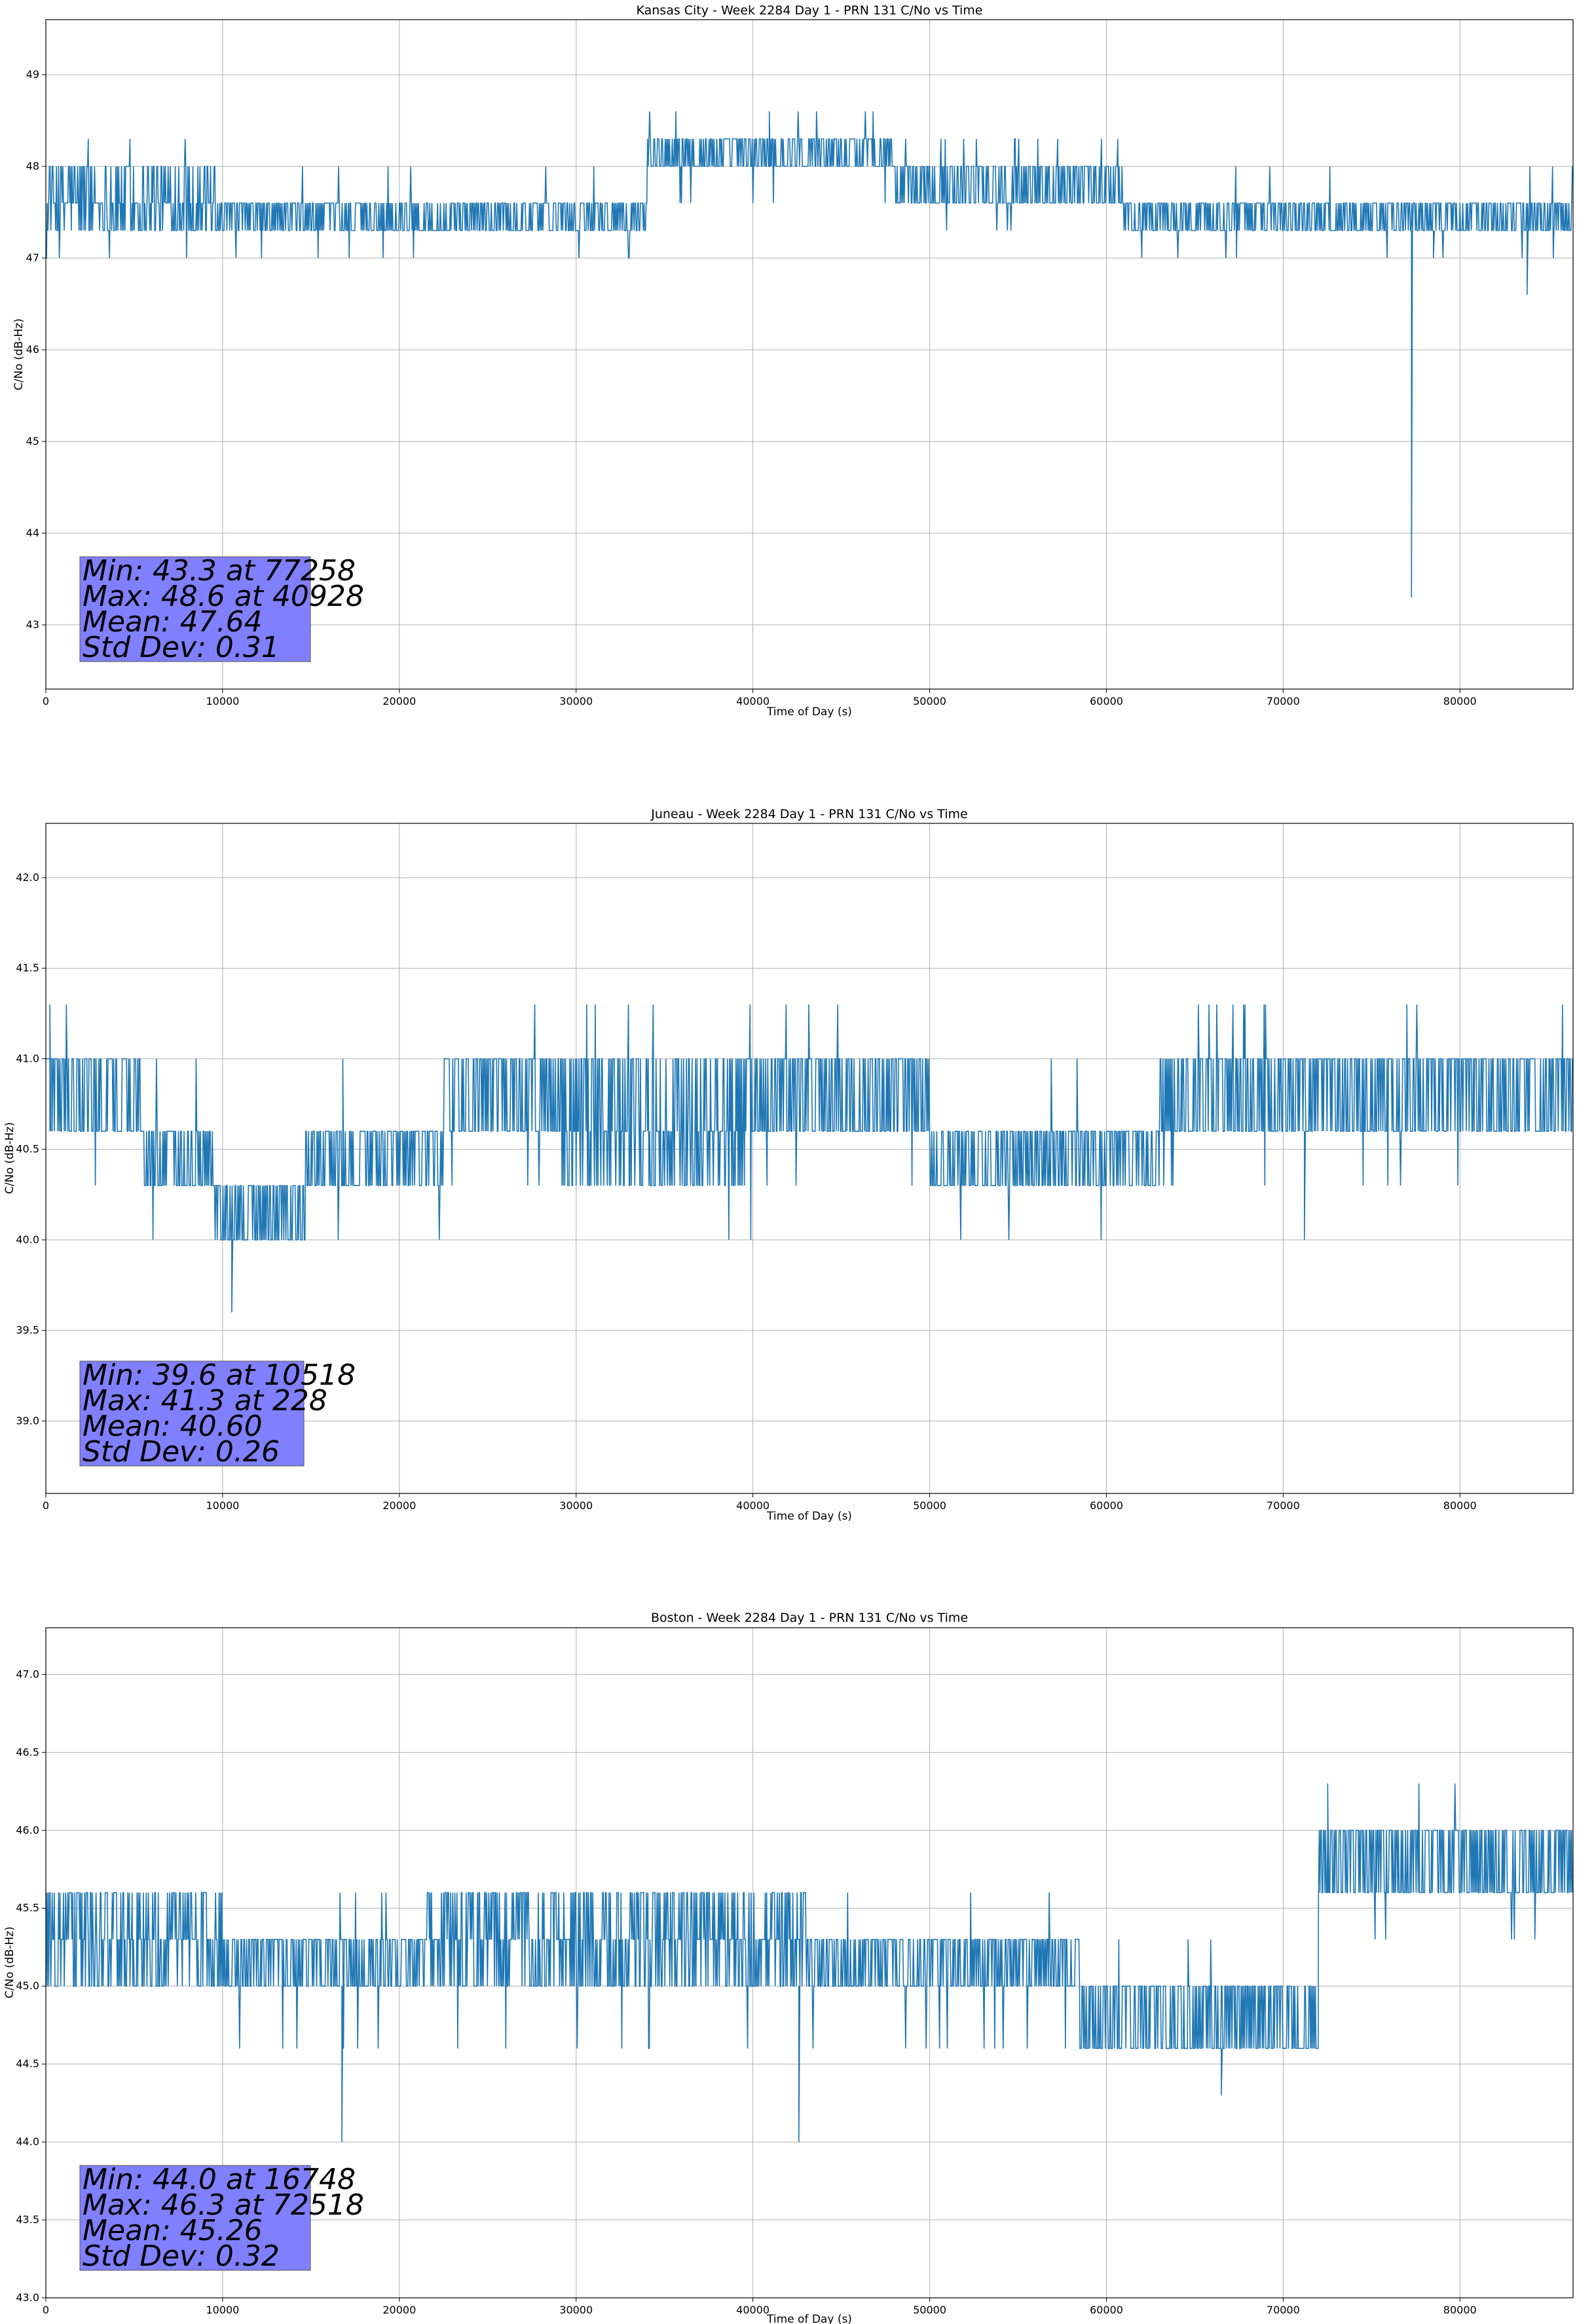 This screenshot has width=1577, height=2324. Describe the element at coordinates (223, 596) in the screenshot. I see `stats-max: Max: 48.6 at 40928` at that location.